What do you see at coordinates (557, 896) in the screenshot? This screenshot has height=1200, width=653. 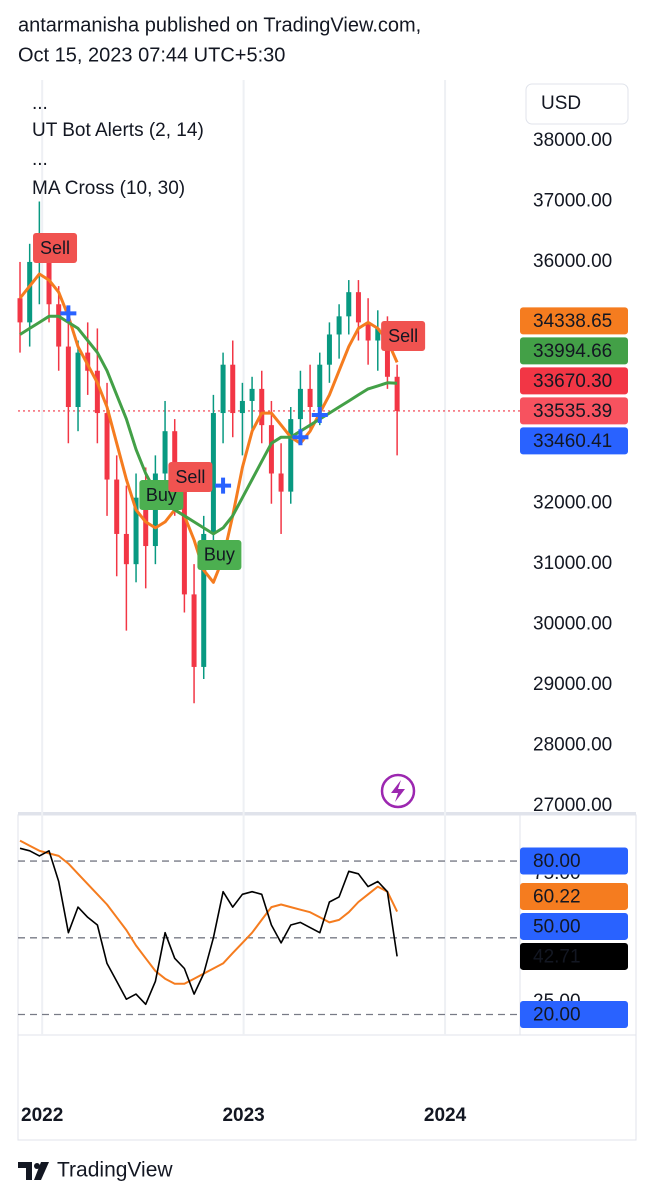 I see `price-badge-label: 60.22` at bounding box center [557, 896].